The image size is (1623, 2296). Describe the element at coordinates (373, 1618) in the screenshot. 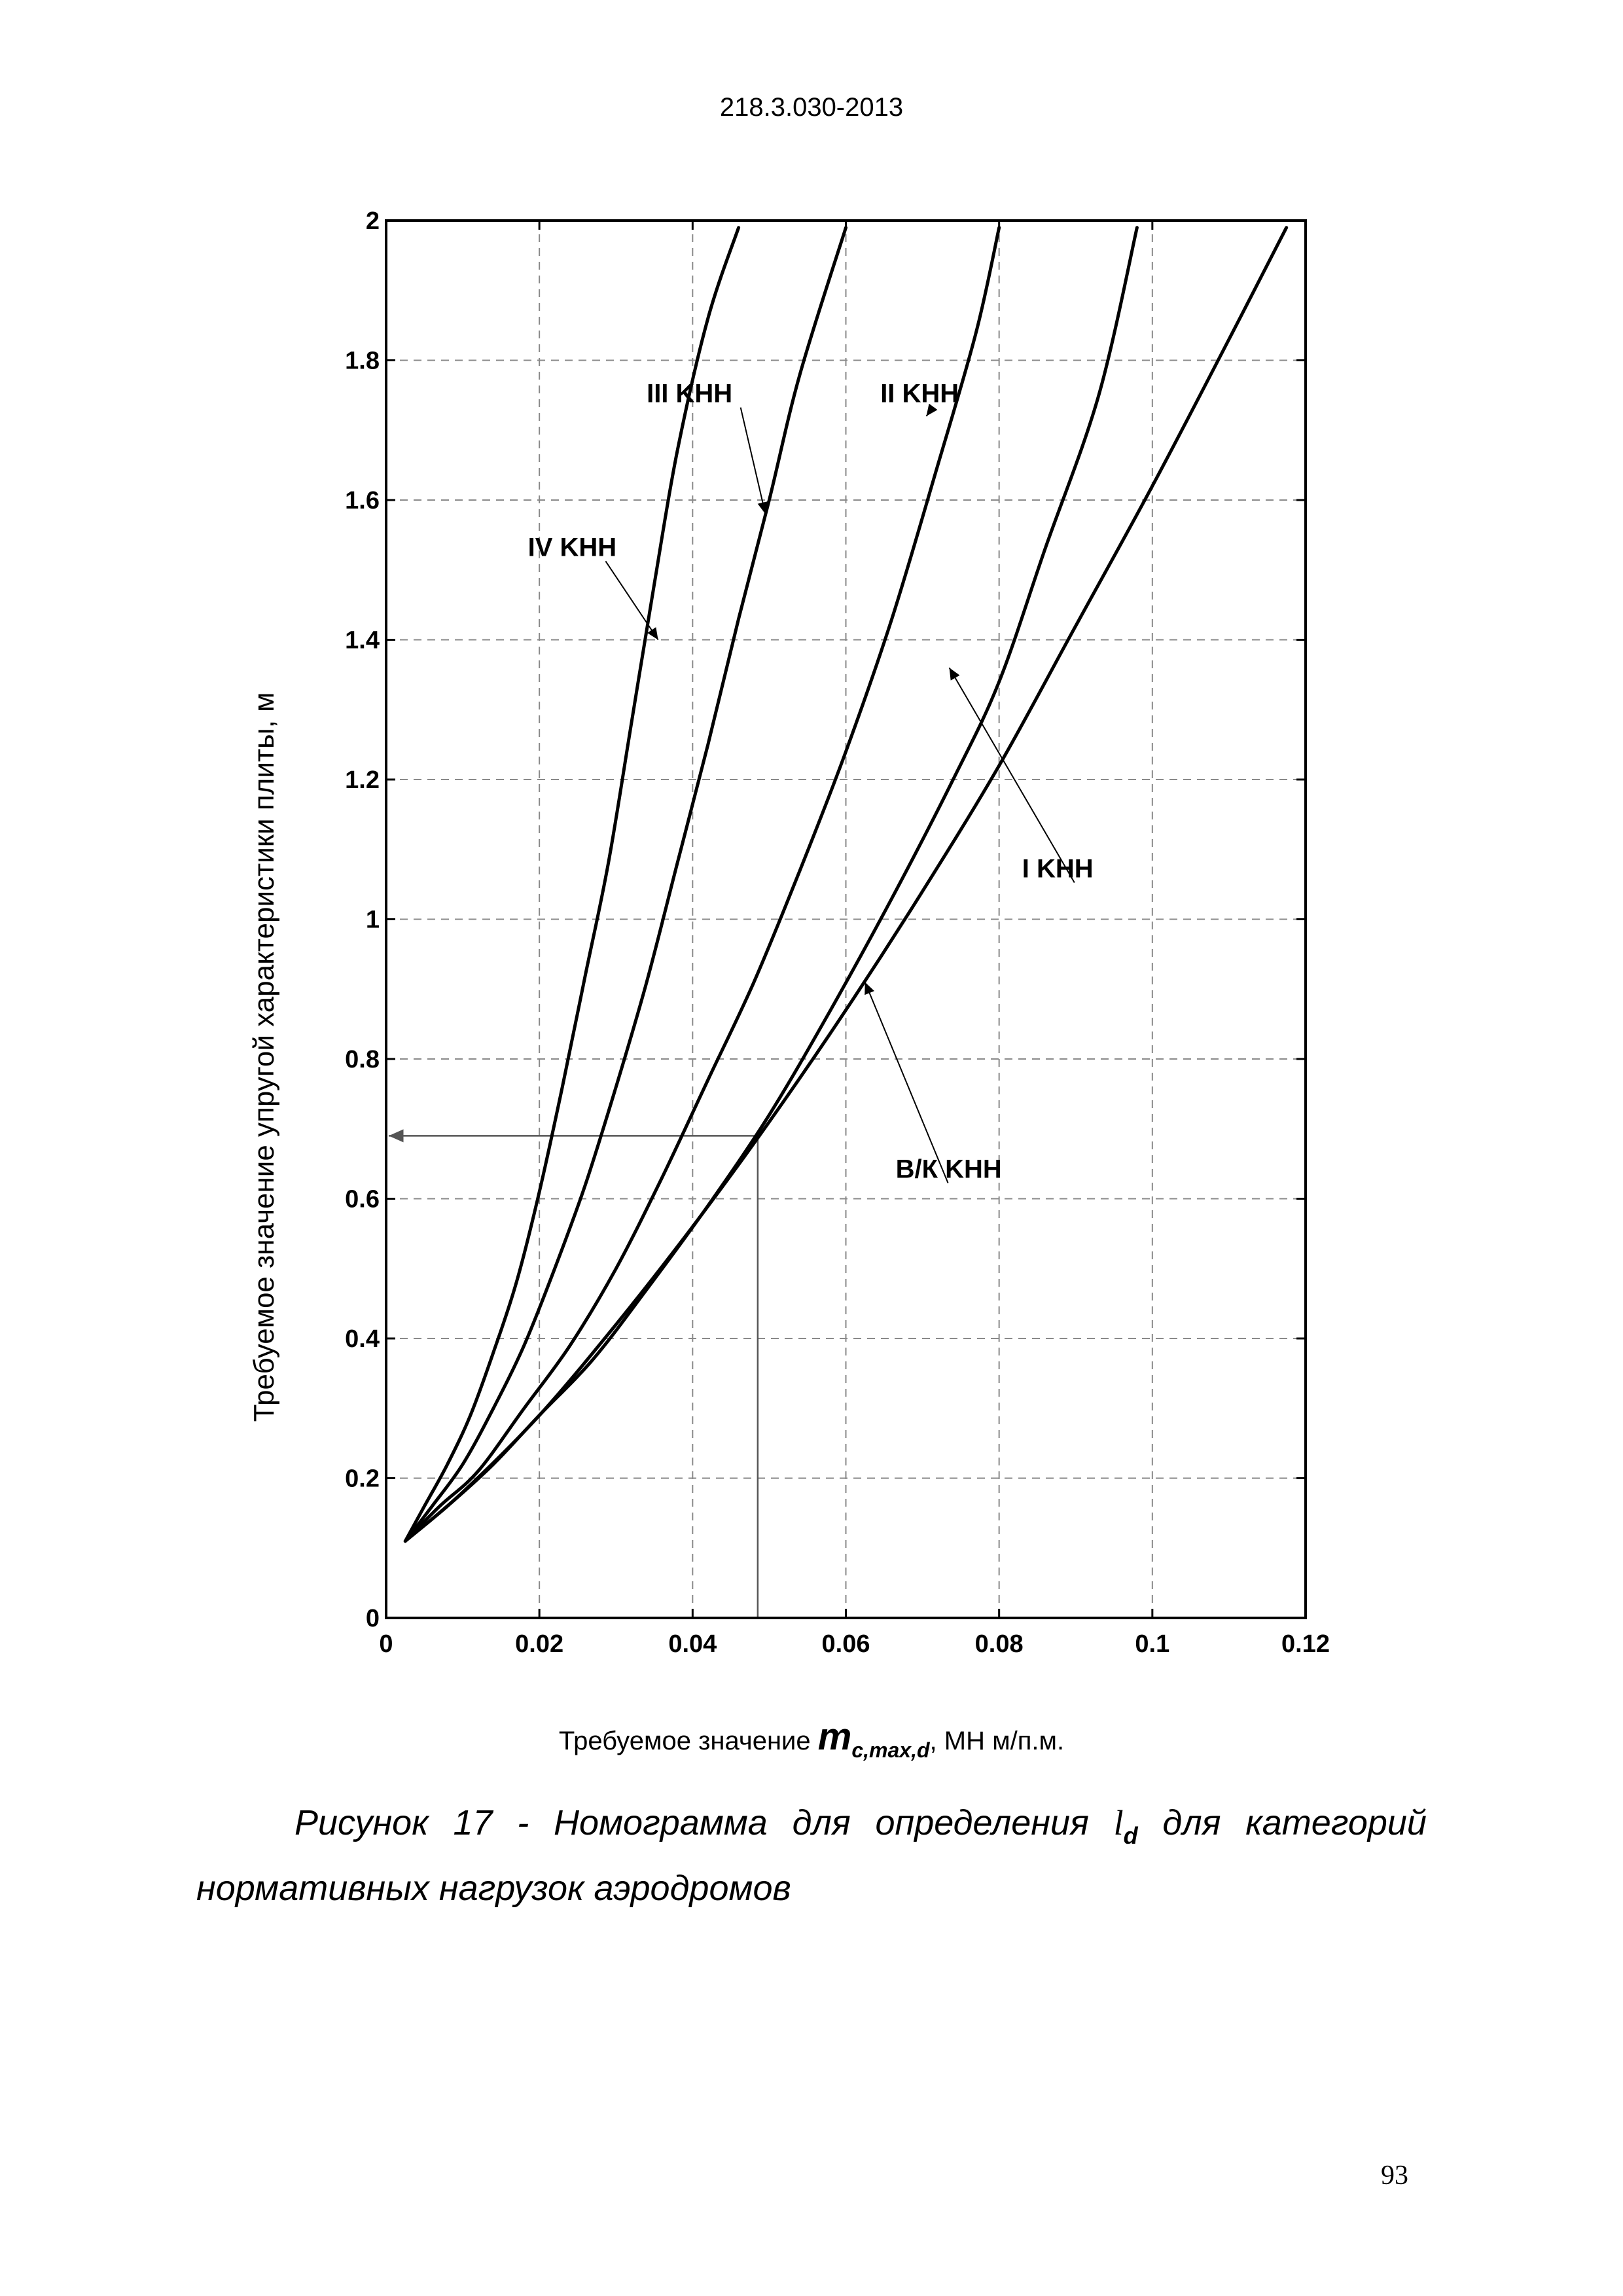

I see `y-tick-label: 0` at that location.